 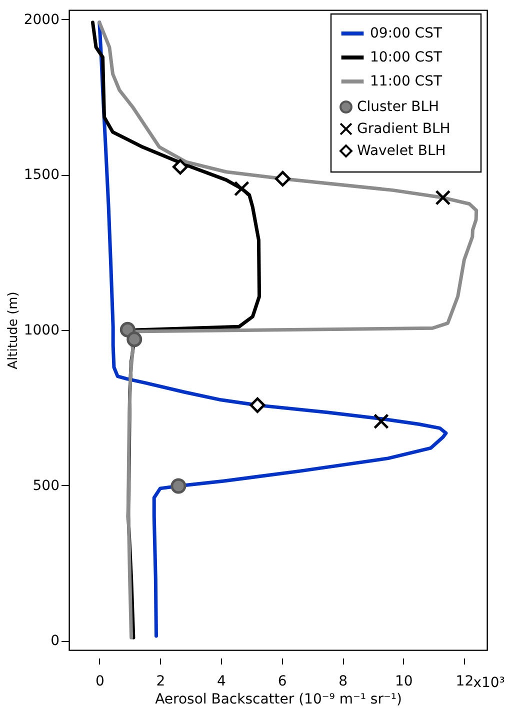 I want to click on x-tick-label: 10, so click(x=403, y=682).